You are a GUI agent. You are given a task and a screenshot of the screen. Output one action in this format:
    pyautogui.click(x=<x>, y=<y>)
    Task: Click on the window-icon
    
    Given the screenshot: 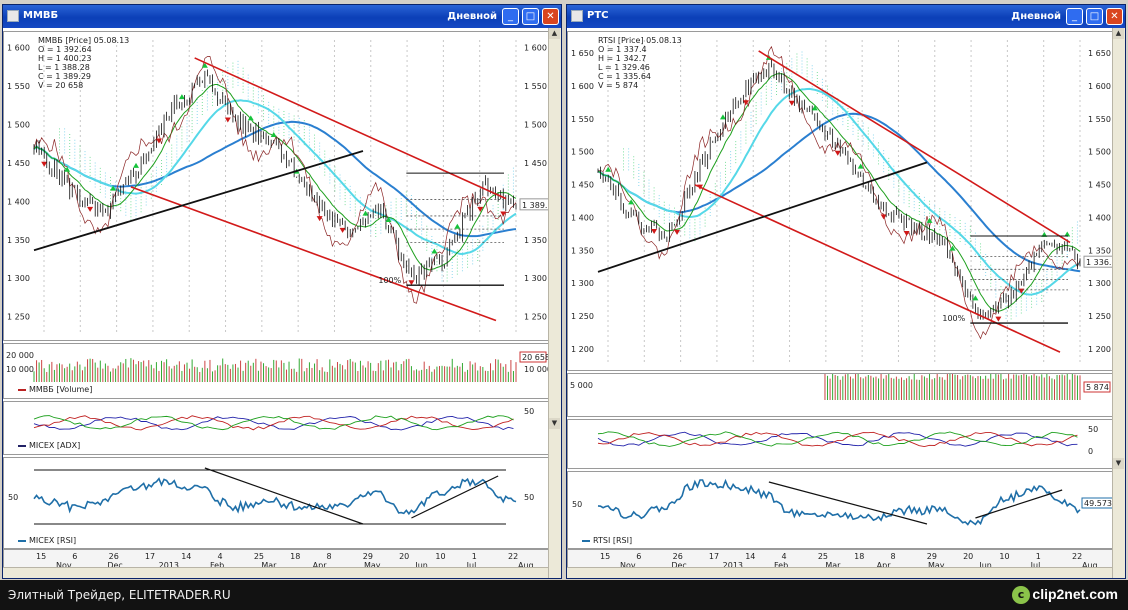 What is the action you would take?
    pyautogui.click(x=13, y=16)
    